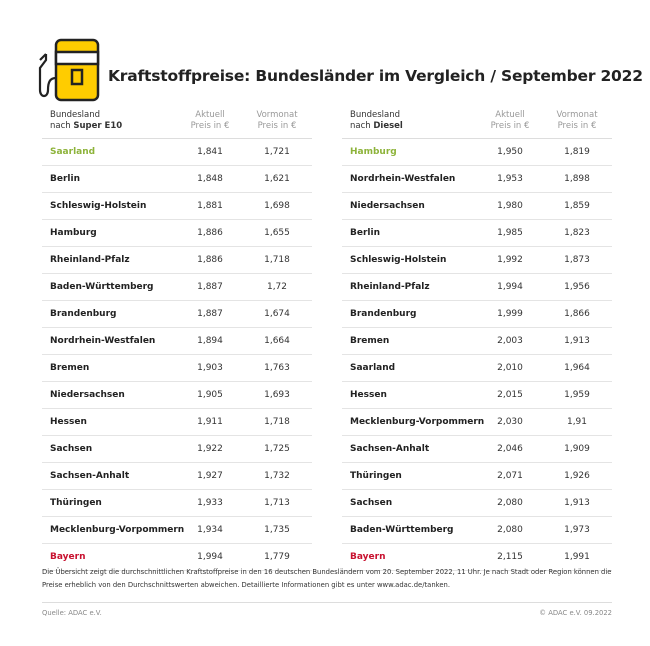  What do you see at coordinates (277, 530) in the screenshot?
I see `previous-price: 1,735` at bounding box center [277, 530].